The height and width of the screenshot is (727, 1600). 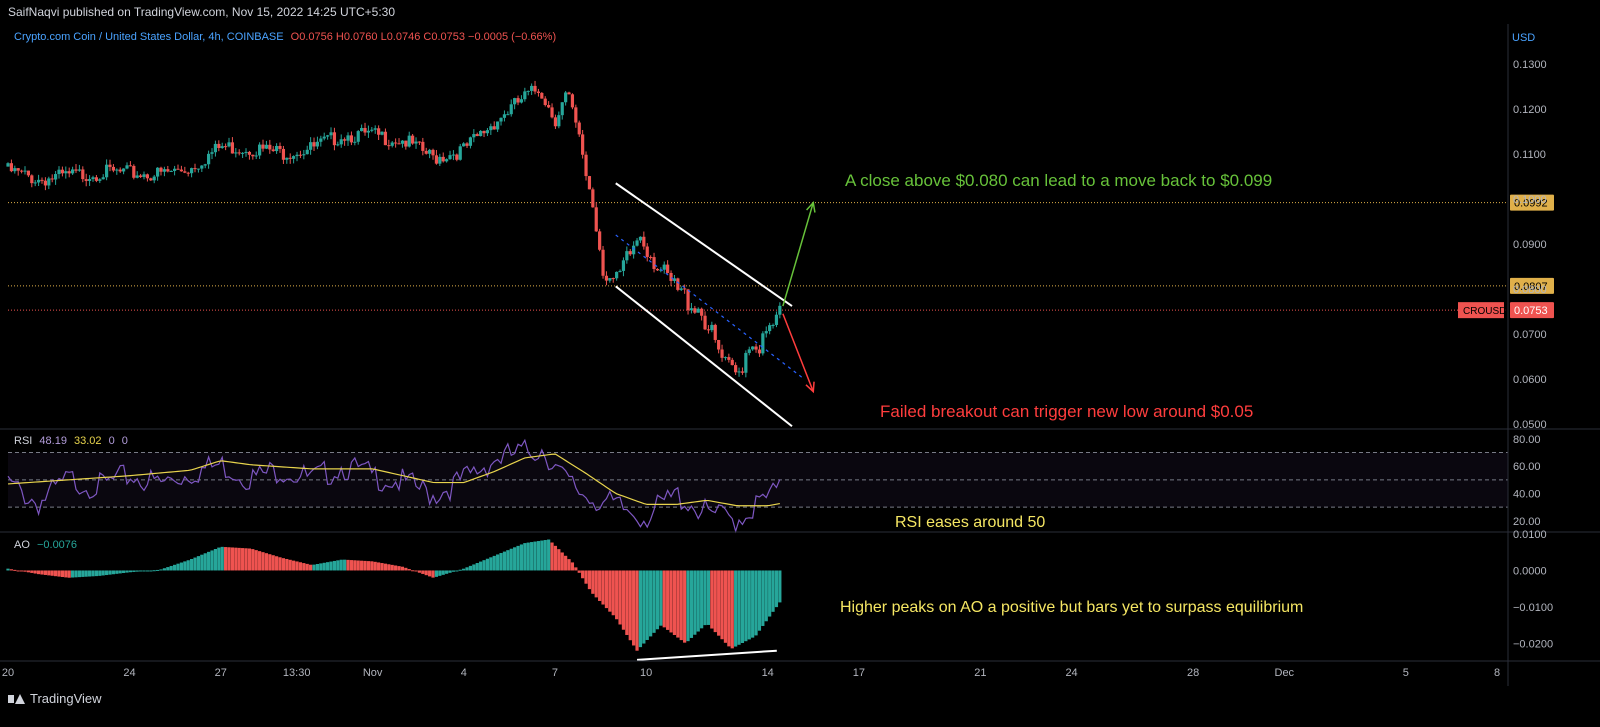 What do you see at coordinates (768, 673) in the screenshot?
I see `time-tick-label: 14` at bounding box center [768, 673].